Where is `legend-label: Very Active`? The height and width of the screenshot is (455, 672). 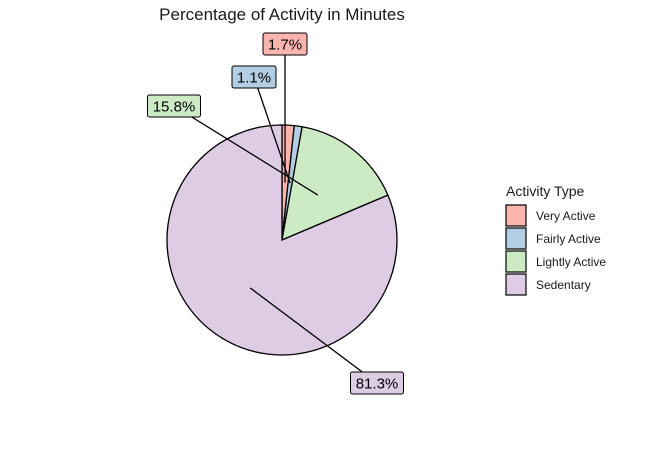 legend-label: Very Active is located at coordinates (566, 216).